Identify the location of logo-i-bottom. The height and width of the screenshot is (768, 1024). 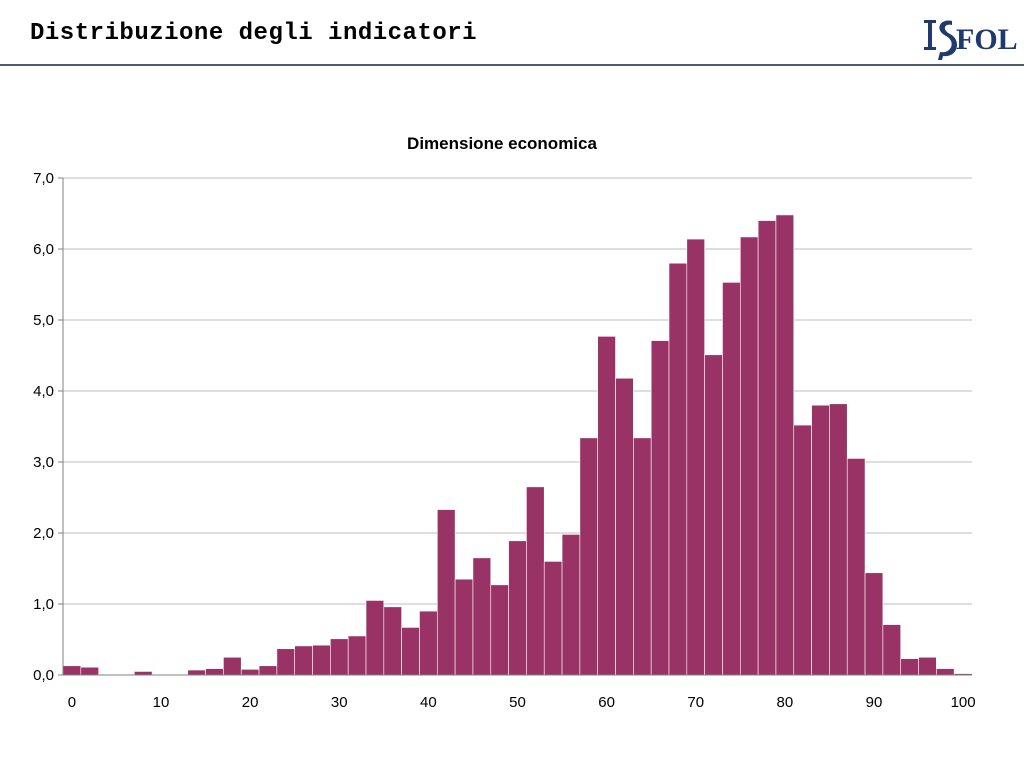
(930, 48).